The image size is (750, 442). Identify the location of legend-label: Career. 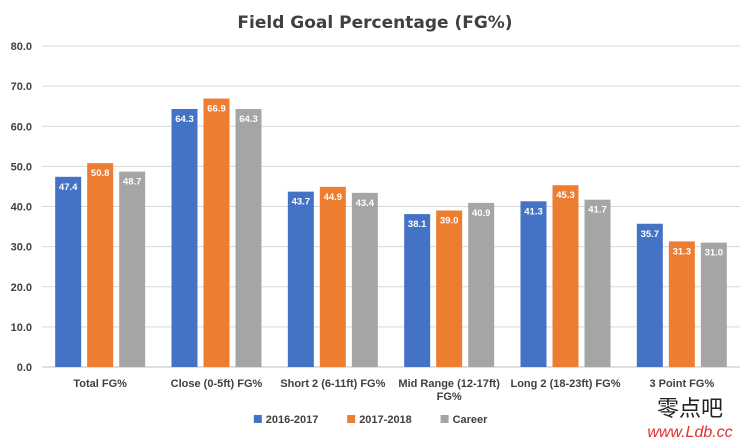
(471, 420).